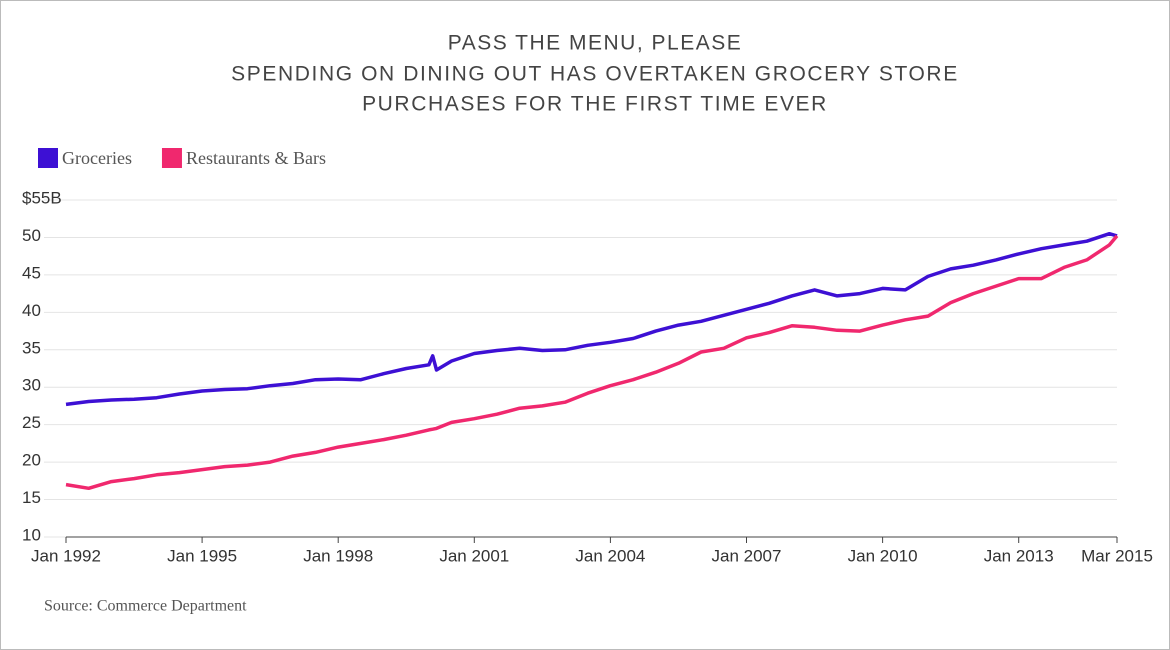 This screenshot has height=650, width=1170. Describe the element at coordinates (1019, 555) in the screenshot. I see `x-tick-label: Jan 2013` at that location.